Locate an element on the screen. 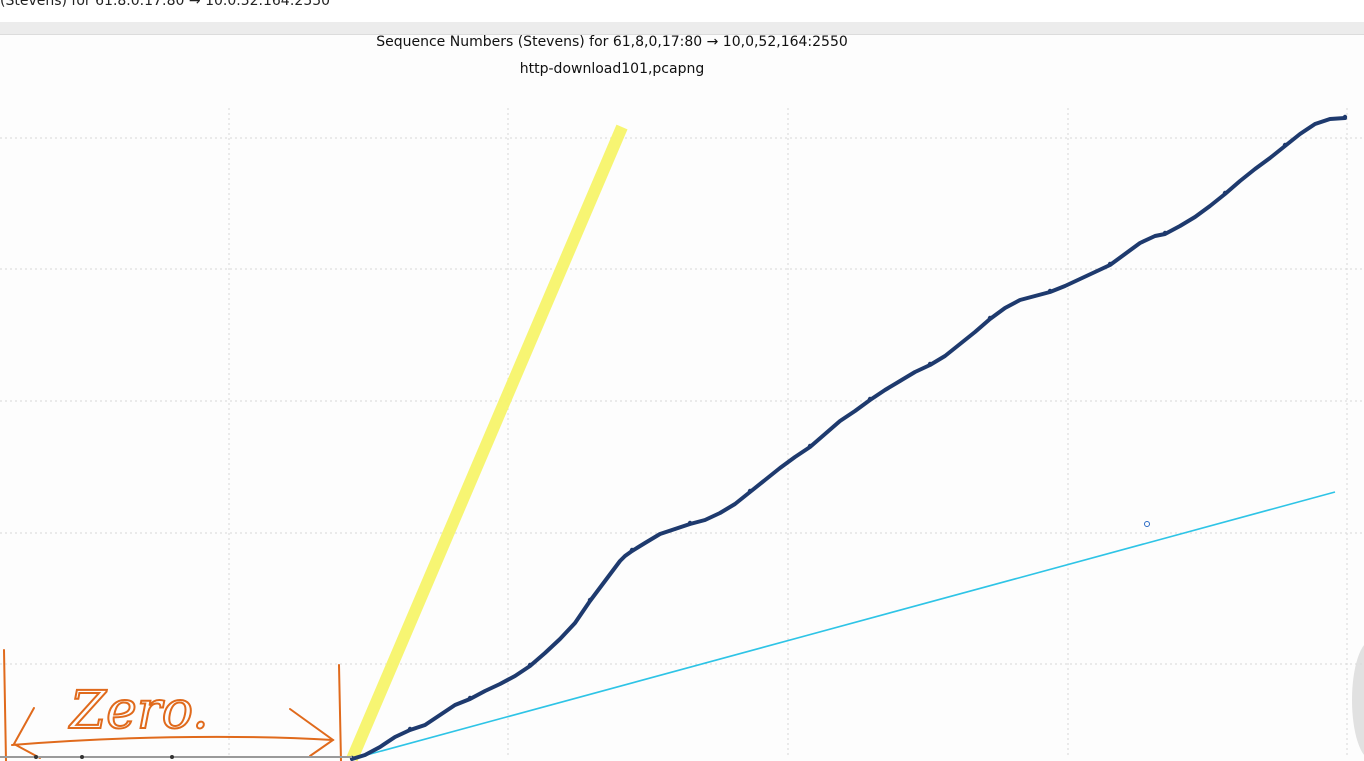  annotation-zero-text: Zero. is located at coordinates (138, 711).